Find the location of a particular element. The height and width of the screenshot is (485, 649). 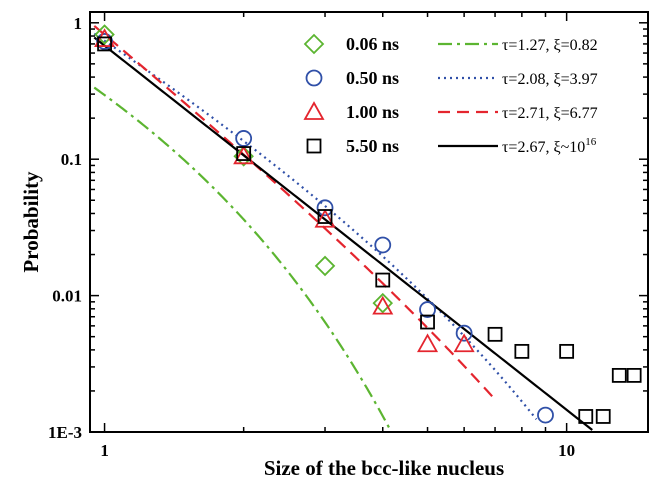

y-tick-label: 1E-3 is located at coordinates (65, 432).